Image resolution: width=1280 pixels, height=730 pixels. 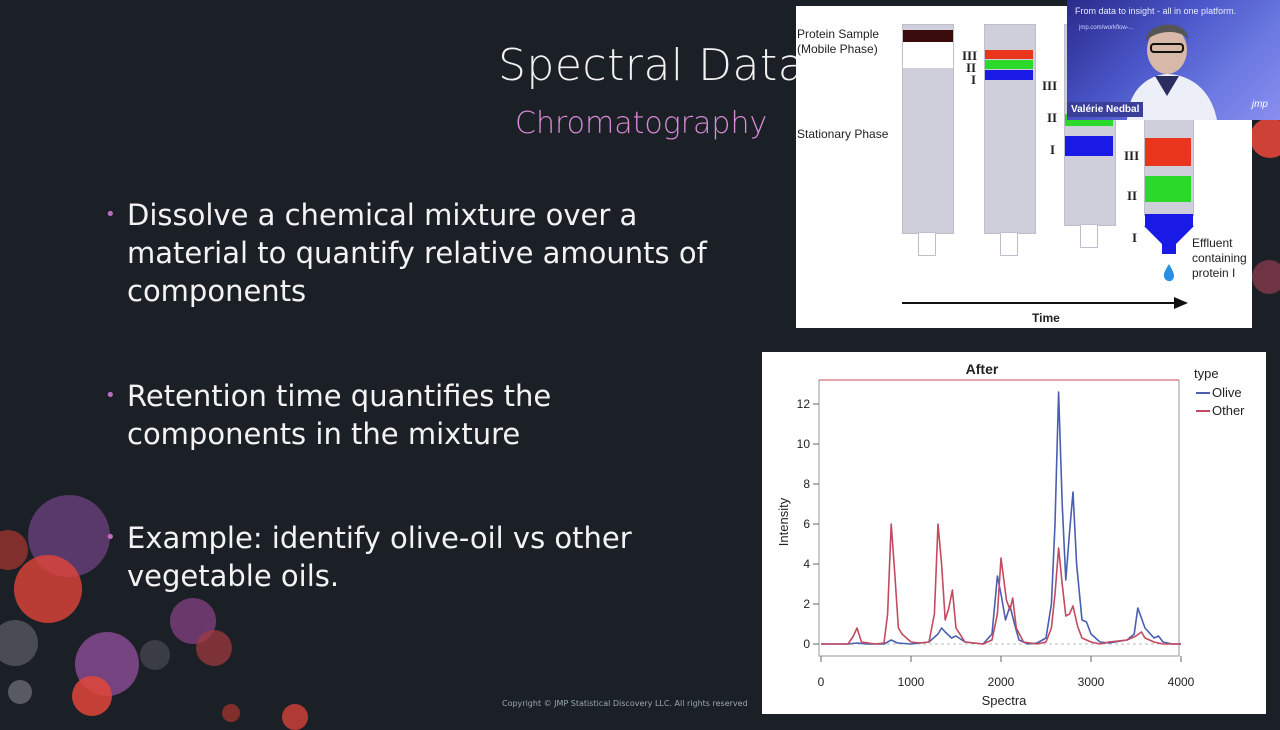 I want to click on plot-frame, so click(x=999, y=518).